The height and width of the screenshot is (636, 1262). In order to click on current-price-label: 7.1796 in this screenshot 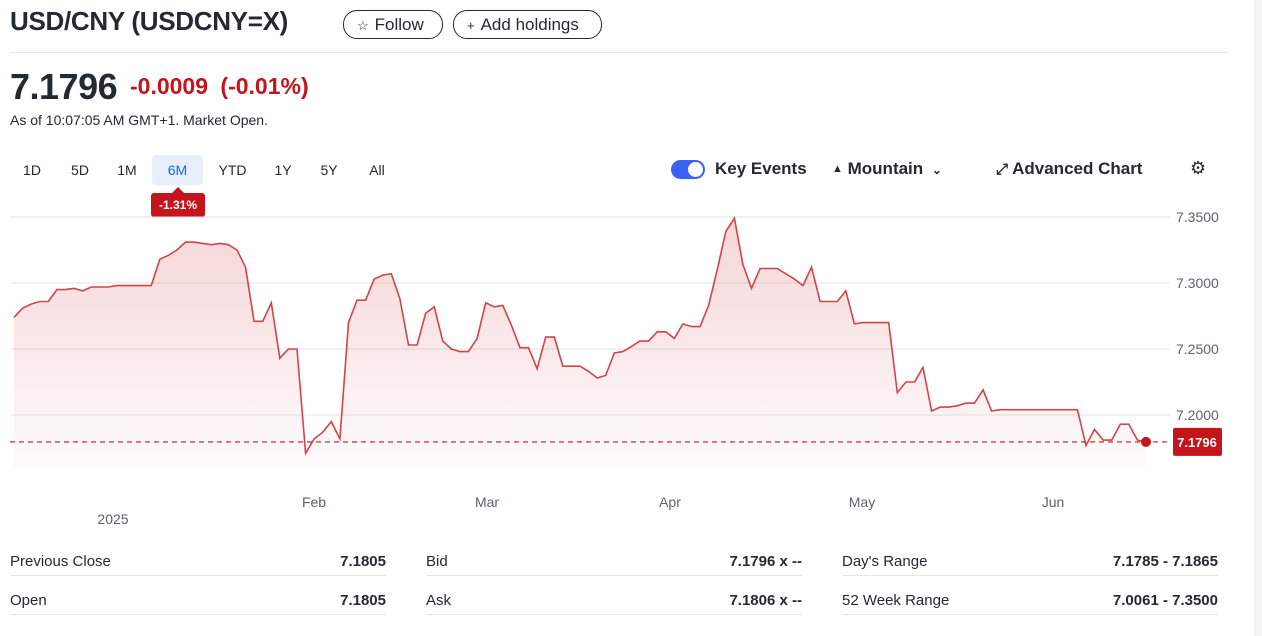, I will do `click(1197, 442)`.